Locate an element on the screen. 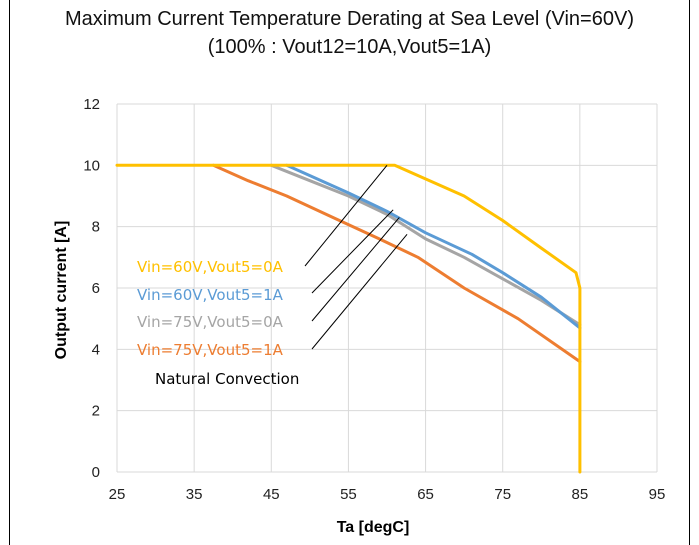 This screenshot has height=545, width=699. x-tick-label: 45 is located at coordinates (271, 494).